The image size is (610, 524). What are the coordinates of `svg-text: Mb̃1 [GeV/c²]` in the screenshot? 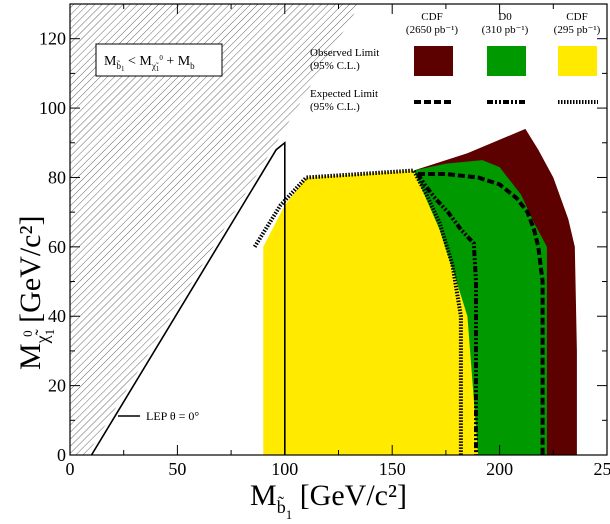 It's located at (328, 500).